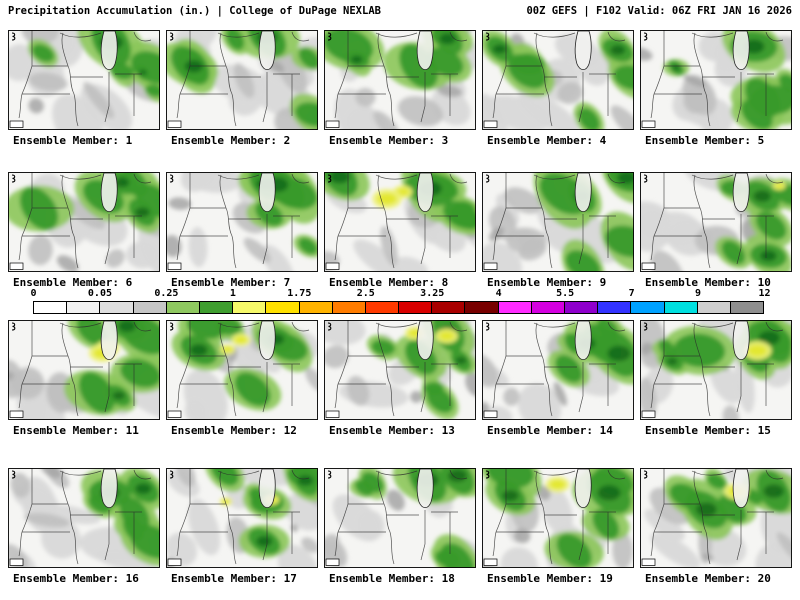 This screenshot has height=600, width=800. I want to click on ensemble-panel: Ensemble Member: 13, so click(400, 380).